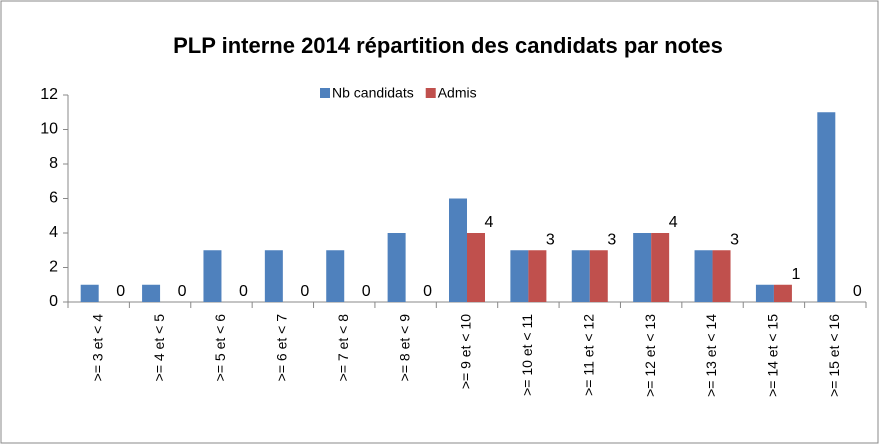 The image size is (880, 445). What do you see at coordinates (53, 232) in the screenshot?
I see `y-tick-label: 4` at bounding box center [53, 232].